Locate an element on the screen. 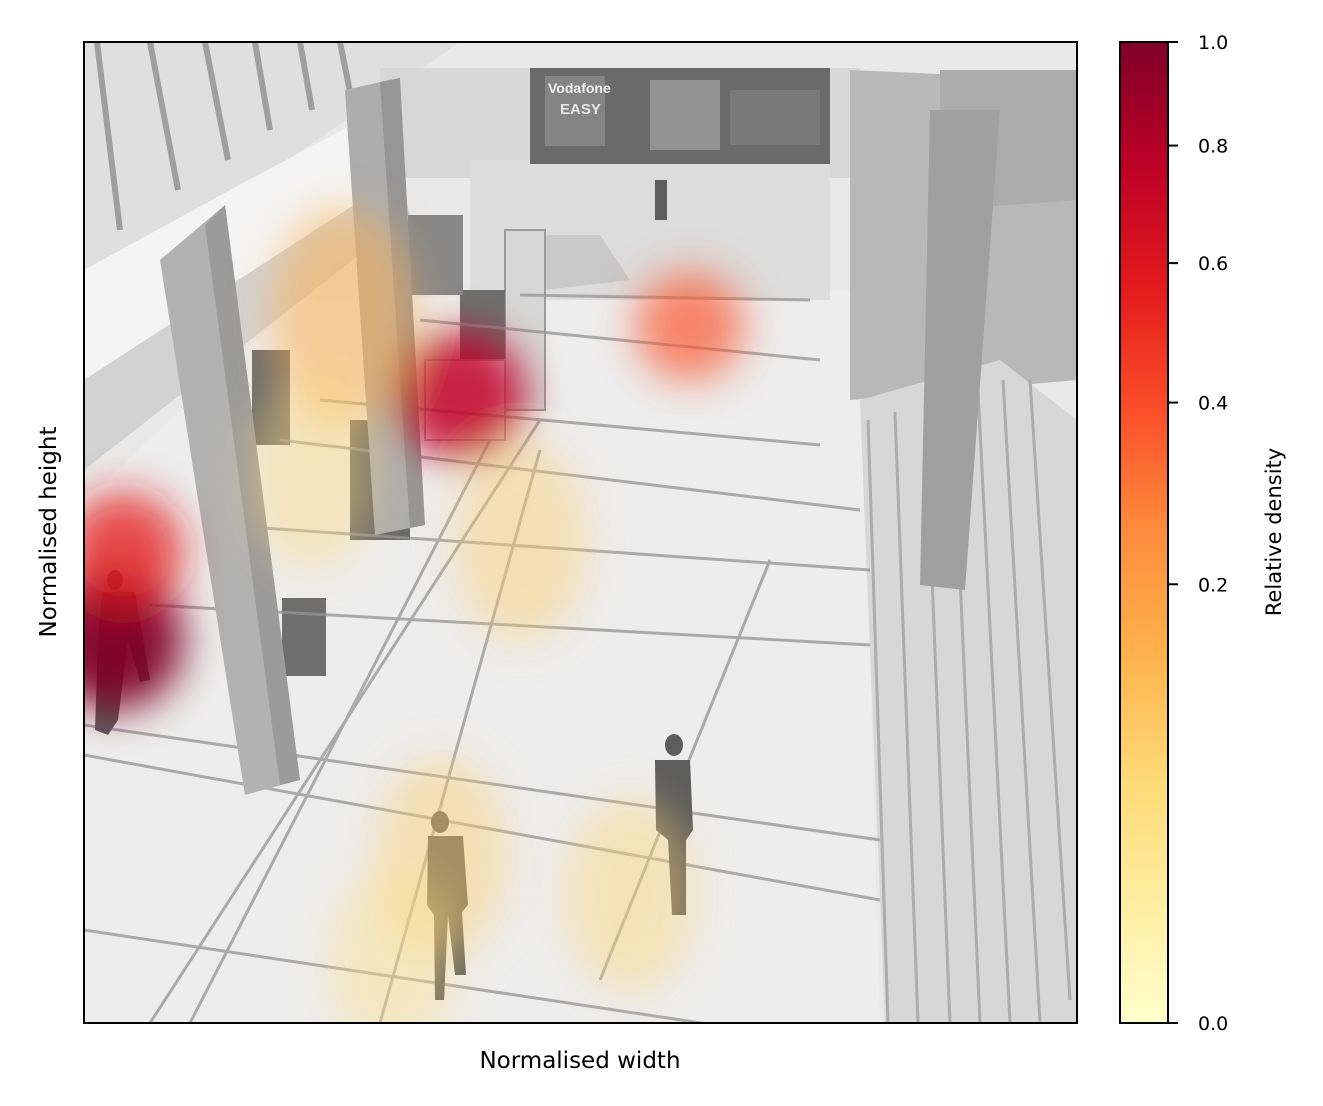 This screenshot has height=1106, width=1323. colorbar-tick-label: 0.6 is located at coordinates (1213, 264).